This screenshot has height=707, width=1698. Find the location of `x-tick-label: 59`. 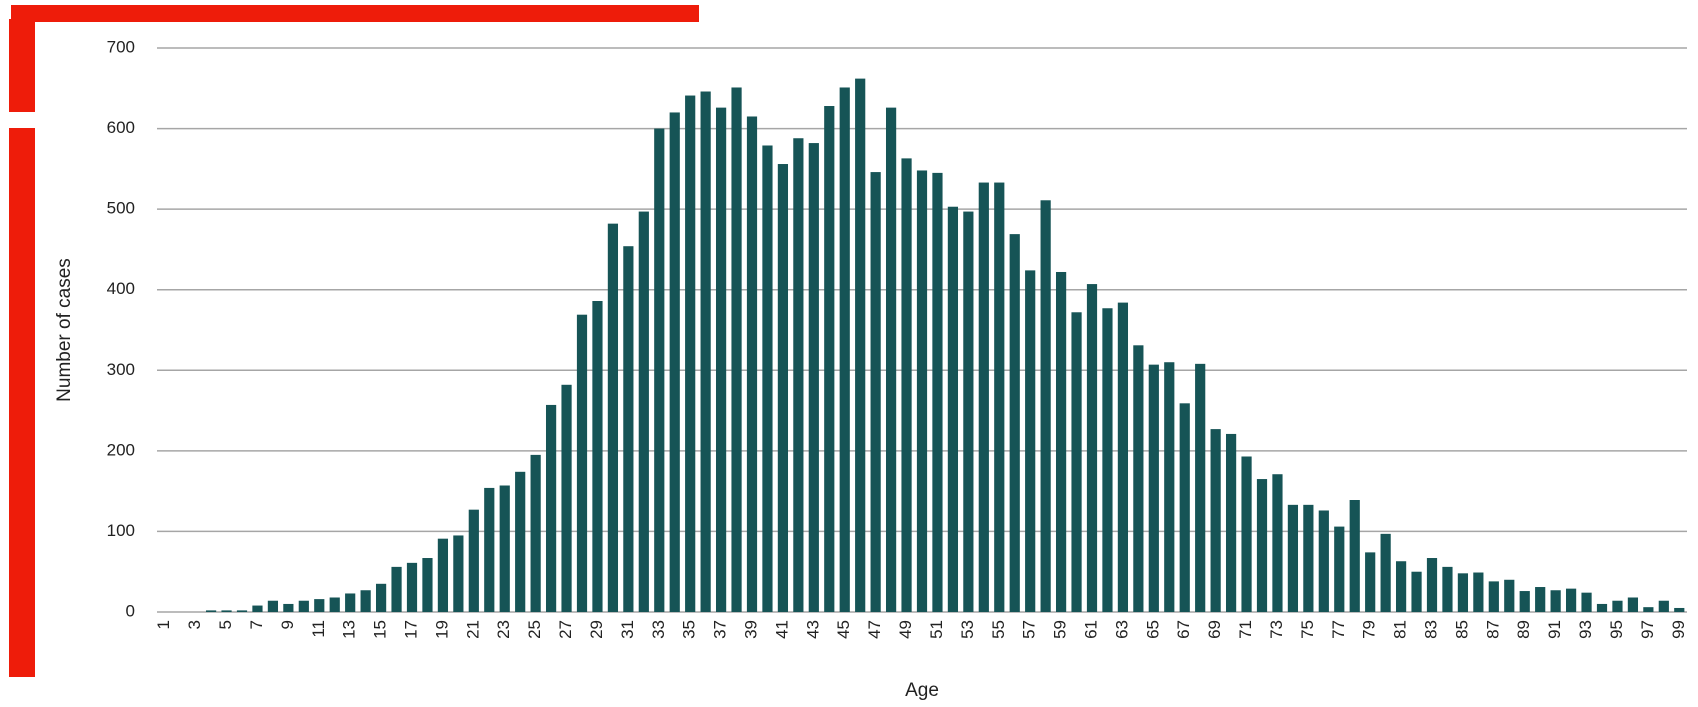

x-tick-label: 59 is located at coordinates (1060, 629).